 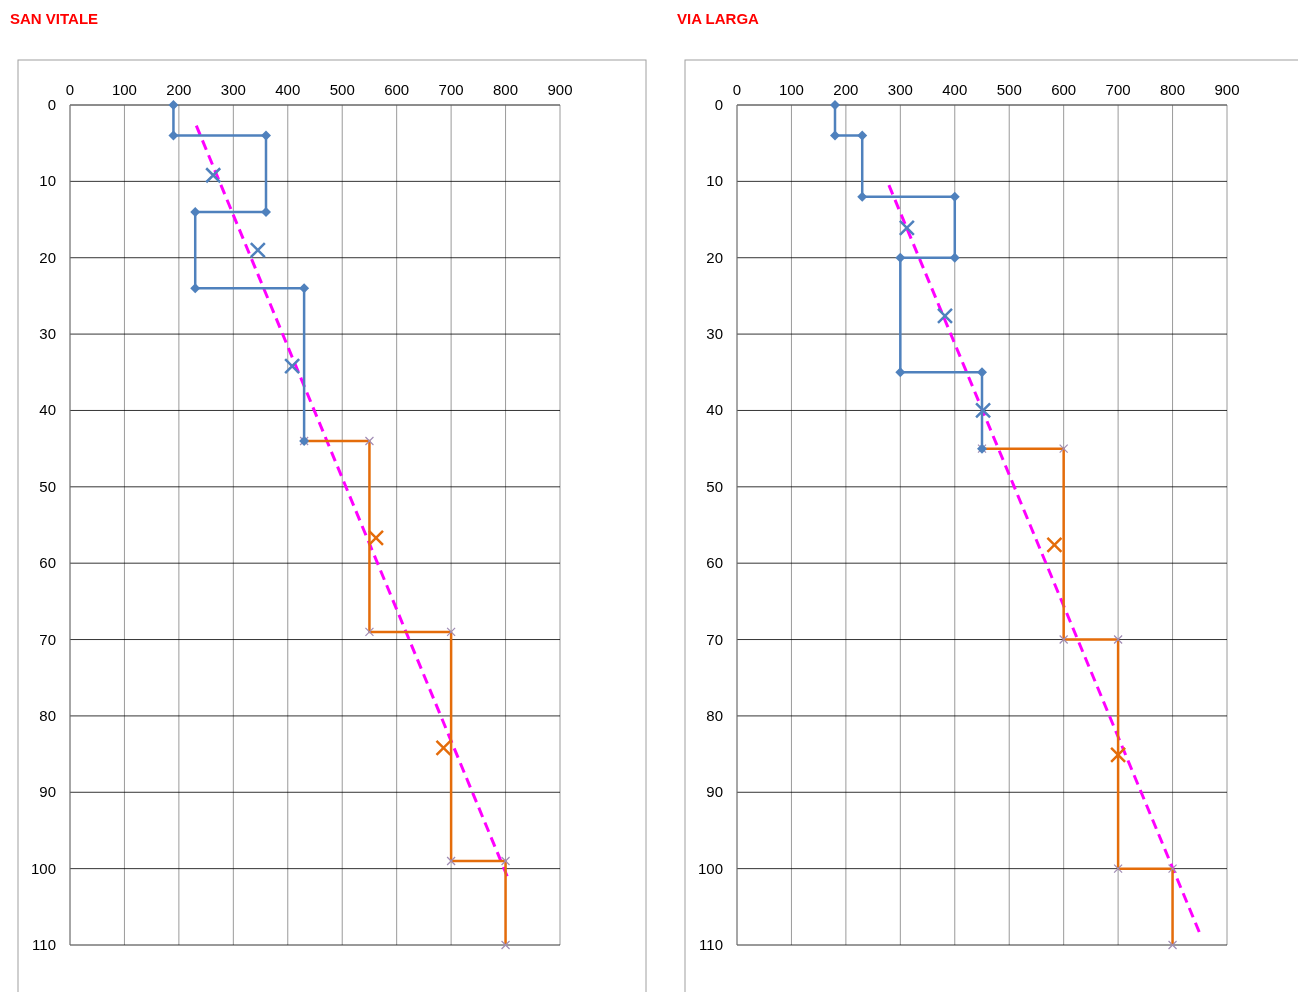 I want to click on chart-title: VIA LARGA, so click(x=718, y=18).